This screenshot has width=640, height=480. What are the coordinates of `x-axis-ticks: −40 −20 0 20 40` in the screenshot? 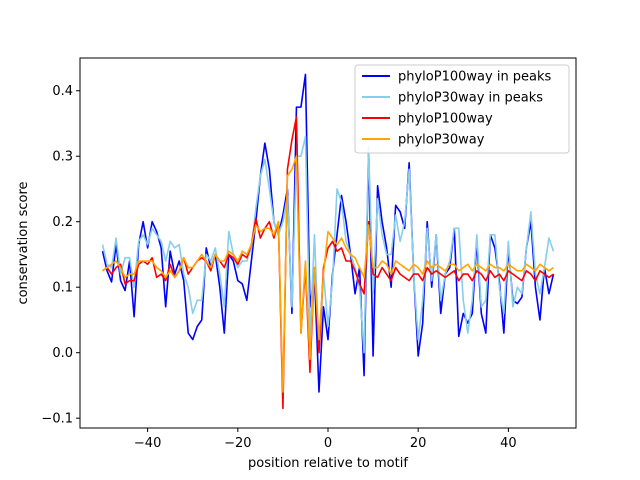 It's located at (325, 439).